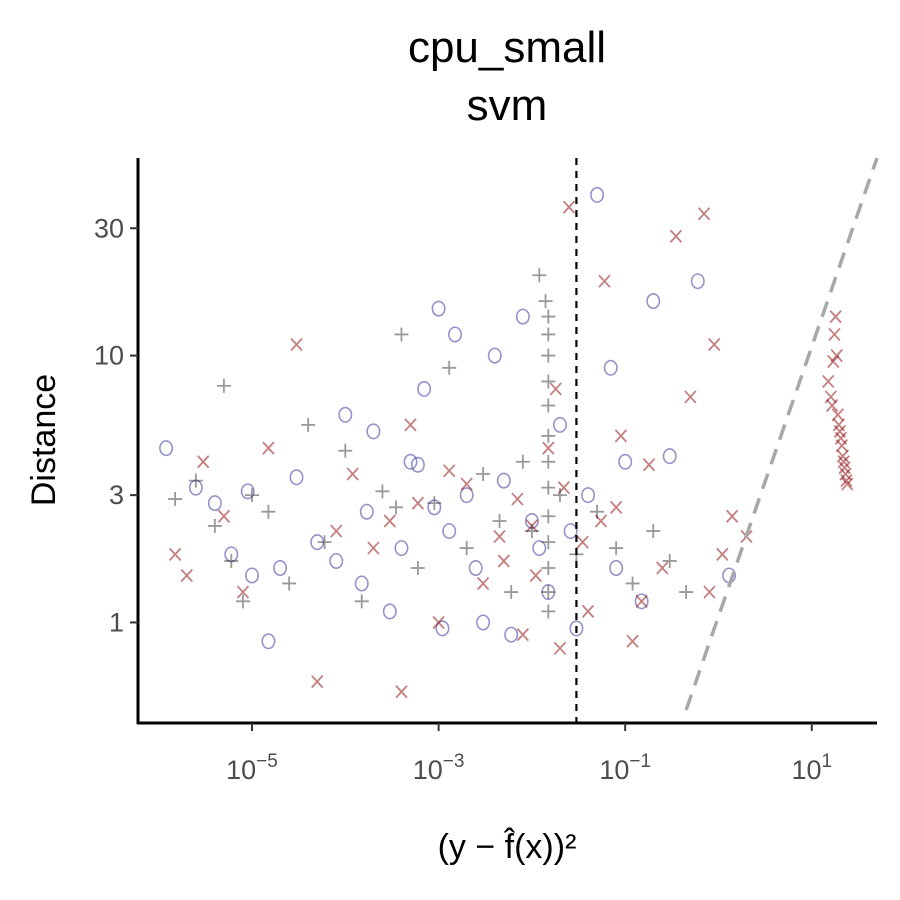 Image resolution: width=900 pixels, height=900 pixels. I want to click on x-tick-exponent: 1, so click(827, 761).